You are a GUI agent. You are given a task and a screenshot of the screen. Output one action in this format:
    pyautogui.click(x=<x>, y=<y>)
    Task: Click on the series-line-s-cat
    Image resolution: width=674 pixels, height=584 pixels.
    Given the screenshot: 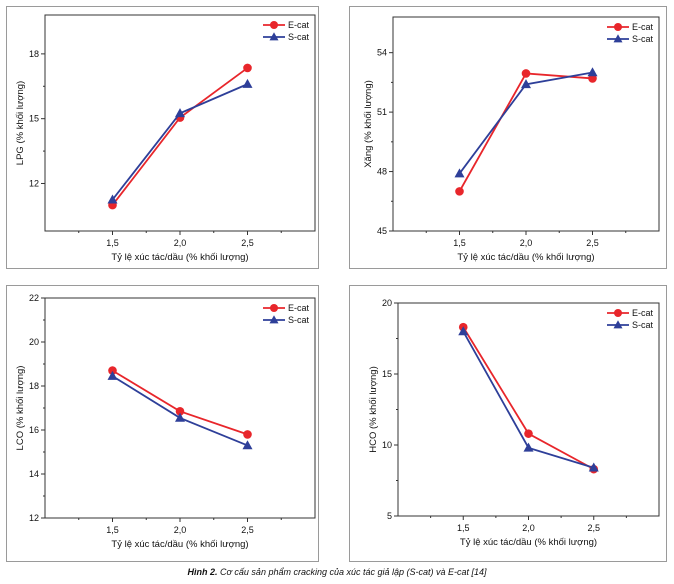 What is the action you would take?
    pyautogui.click(x=179, y=142)
    